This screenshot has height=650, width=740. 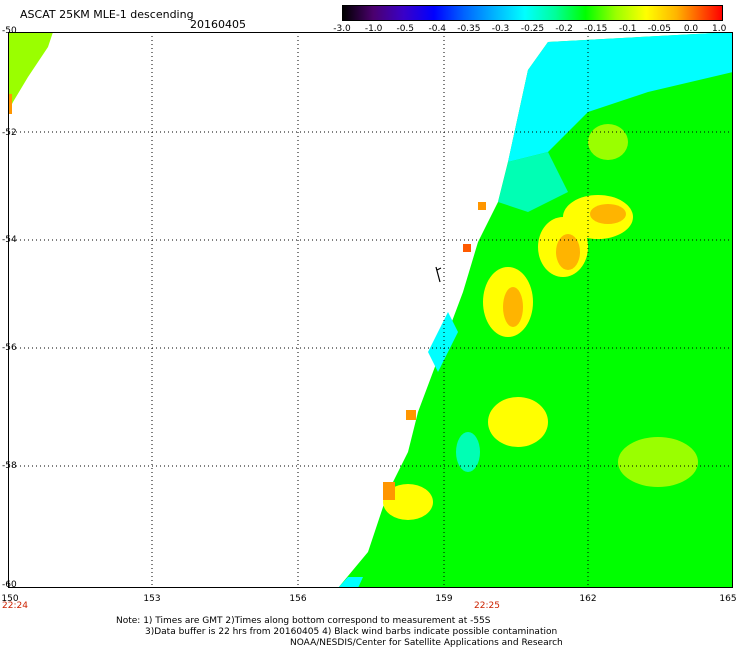 I want to click on colorbar-tick: -1.0, so click(x=373, y=29).